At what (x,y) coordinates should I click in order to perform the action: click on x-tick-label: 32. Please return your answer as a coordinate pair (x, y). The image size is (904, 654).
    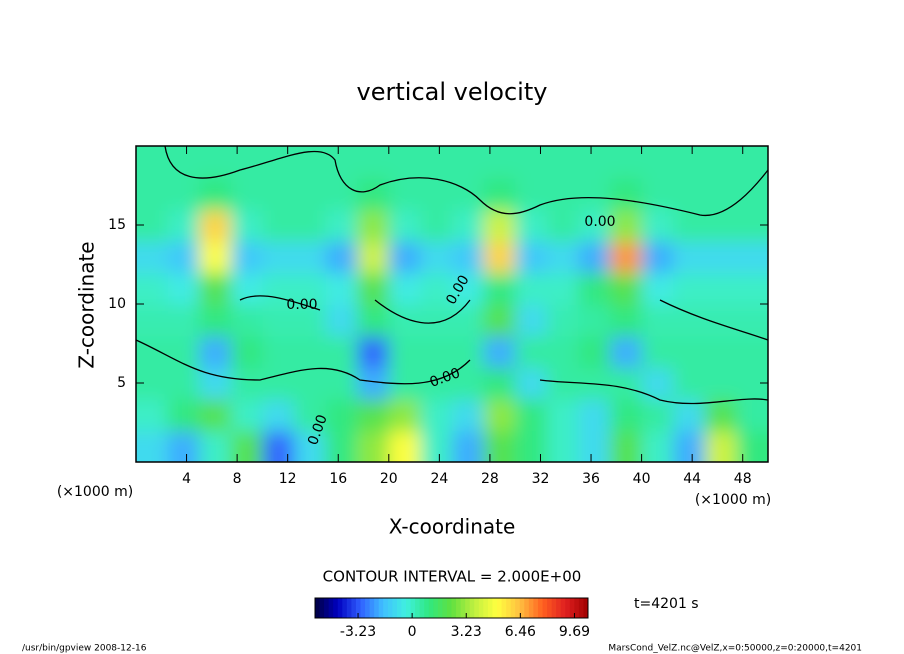
    Looking at the image, I should click on (541, 479).